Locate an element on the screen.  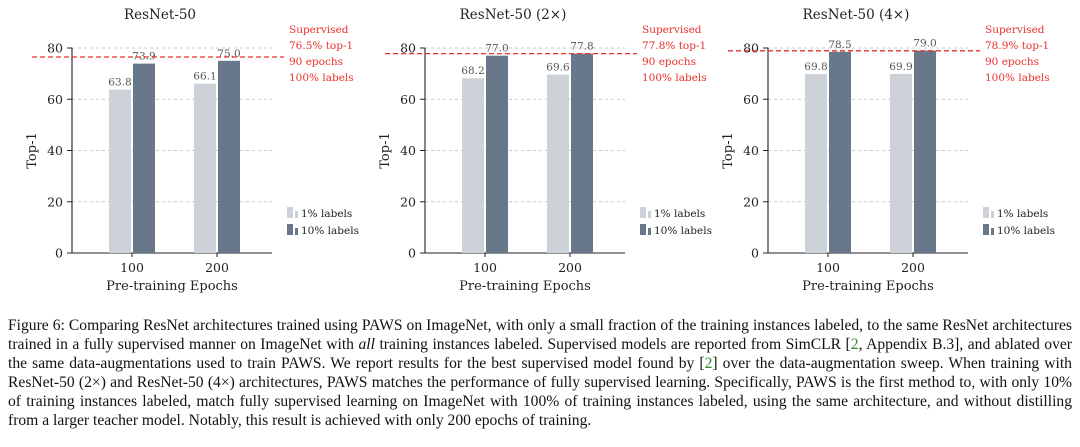
supervised-label: 77.8% top-1 is located at coordinates (674, 46).